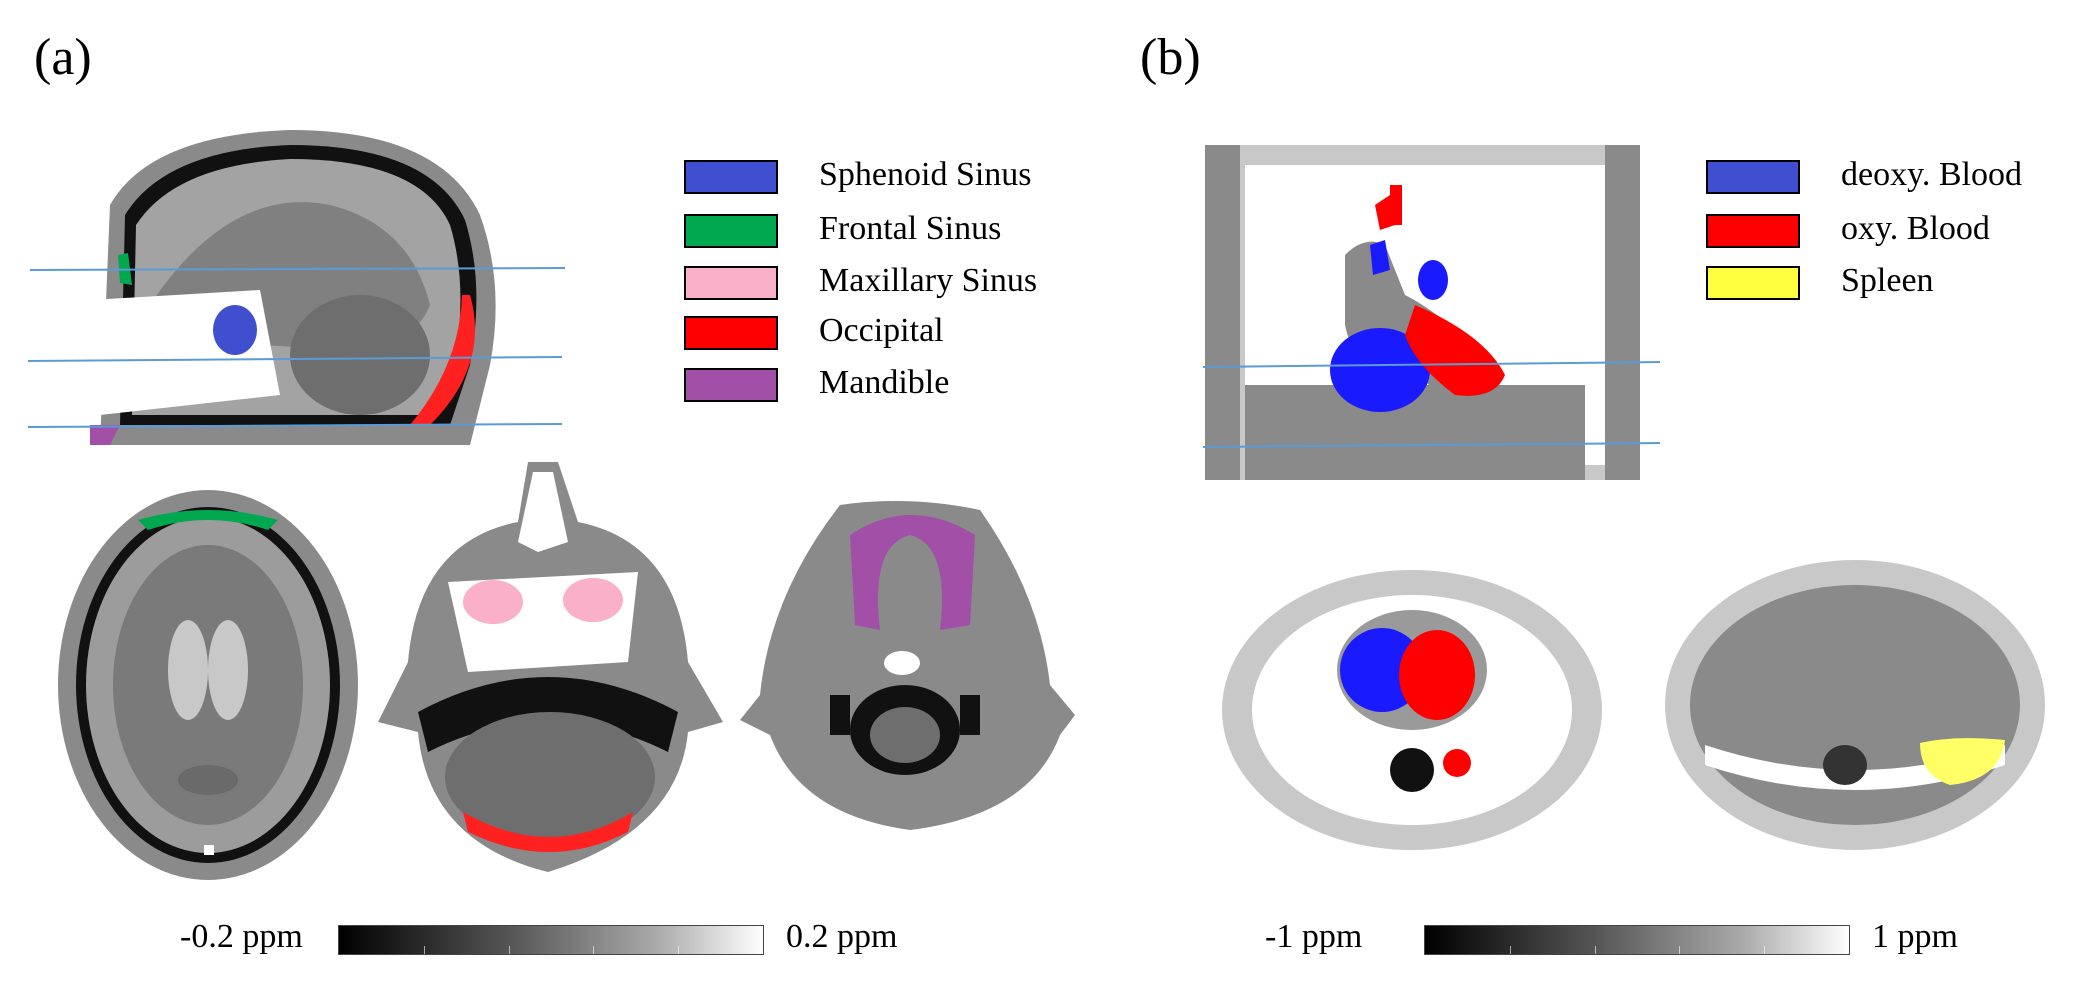 The height and width of the screenshot is (984, 2084). Describe the element at coordinates (1915, 228) in the screenshot. I see `legend-label: oxy. Blood` at that location.